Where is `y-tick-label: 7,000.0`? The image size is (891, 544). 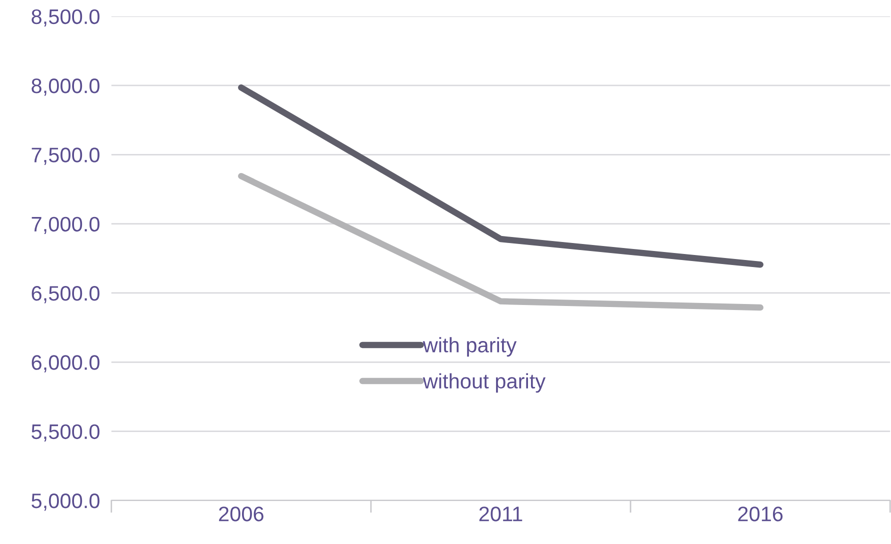
y-tick-label: 7,000.0 is located at coordinates (66, 225).